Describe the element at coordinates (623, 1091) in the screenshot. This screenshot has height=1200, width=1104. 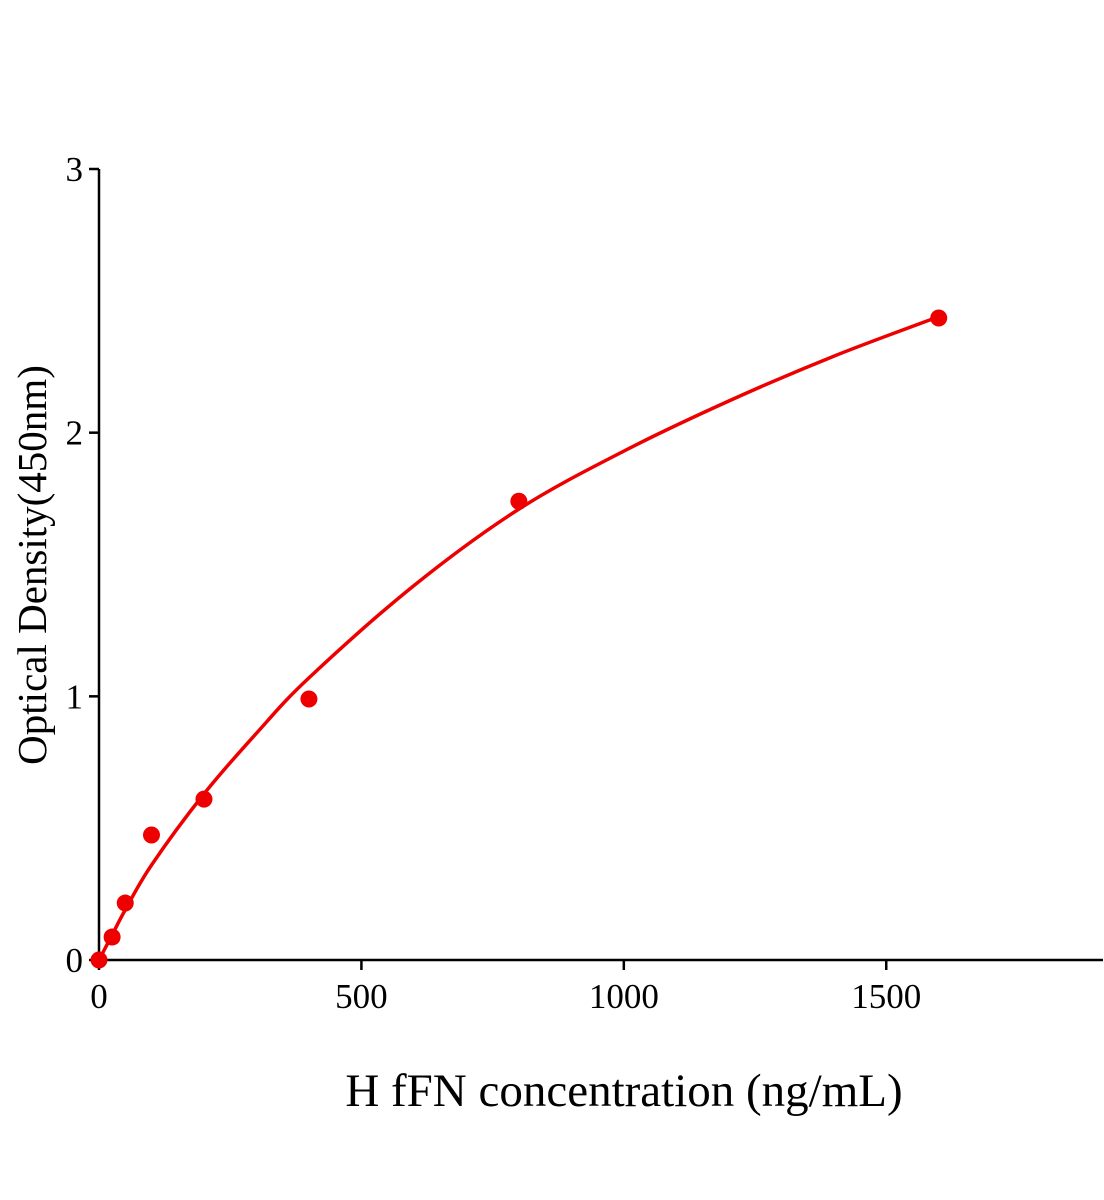
I see `x-axis-title: H fFN concentration (ng/mL)` at that location.